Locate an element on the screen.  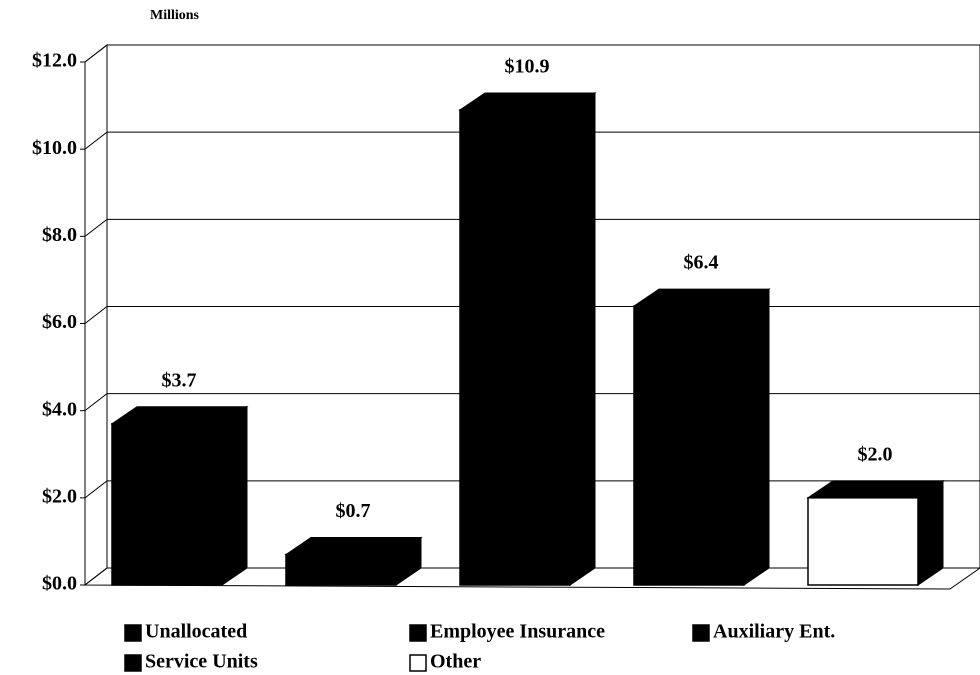
value-label: $3.7 is located at coordinates (179, 380).